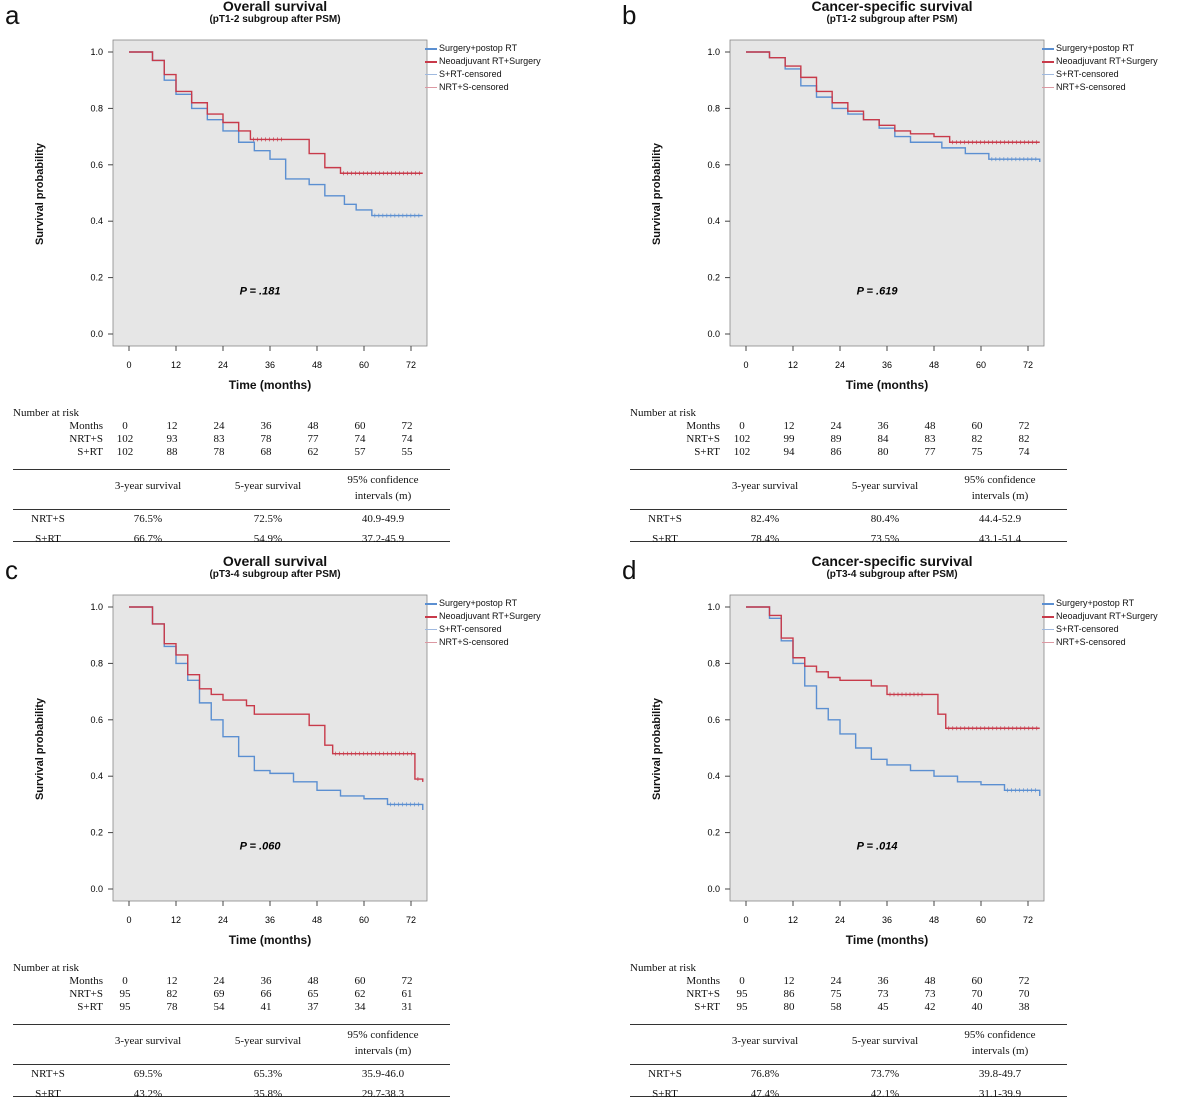 The width and height of the screenshot is (1182, 1106). I want to click on risk-cell: 38, so click(1024, 1007).